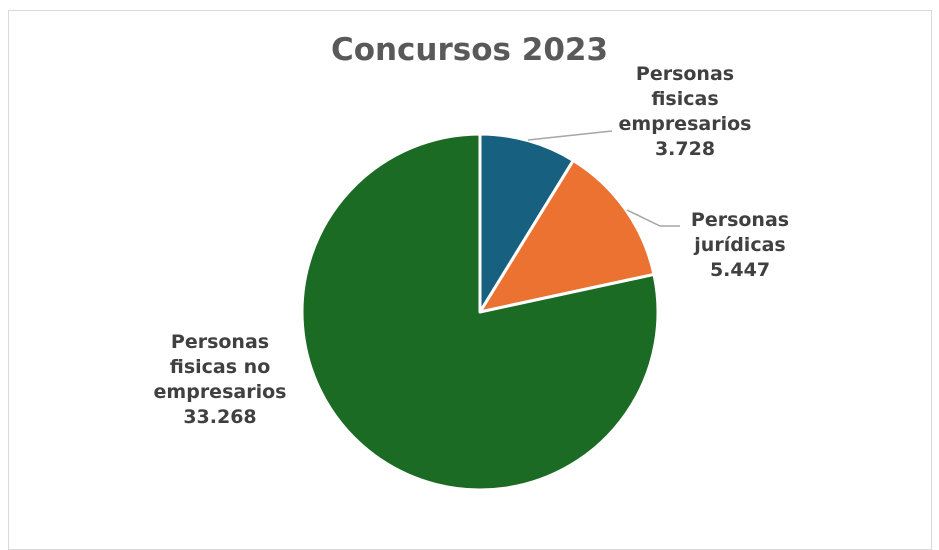 The width and height of the screenshot is (939, 550). What do you see at coordinates (685, 112) in the screenshot?
I see `slice-label-personas-fisicas-empresarios: Personas fisicas empresarios 3.728` at bounding box center [685, 112].